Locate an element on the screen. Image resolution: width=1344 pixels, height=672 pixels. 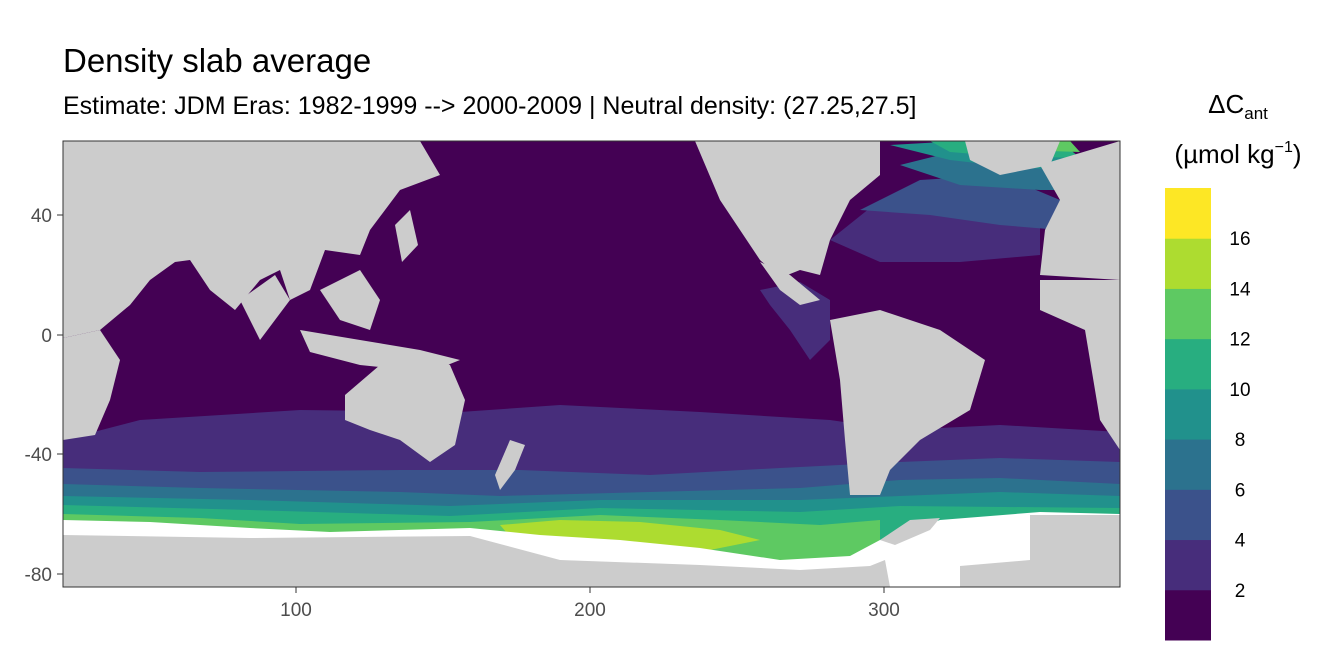
land-india is located at coordinates (265, 307).